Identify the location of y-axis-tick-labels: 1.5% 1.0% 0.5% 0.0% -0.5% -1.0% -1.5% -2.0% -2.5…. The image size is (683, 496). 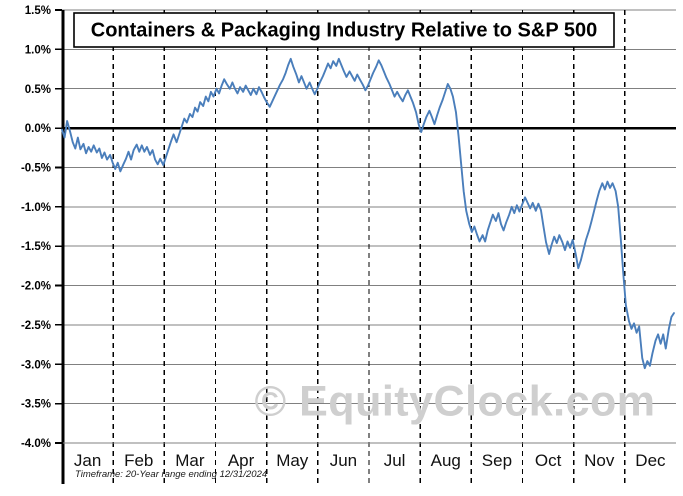
(36, 227).